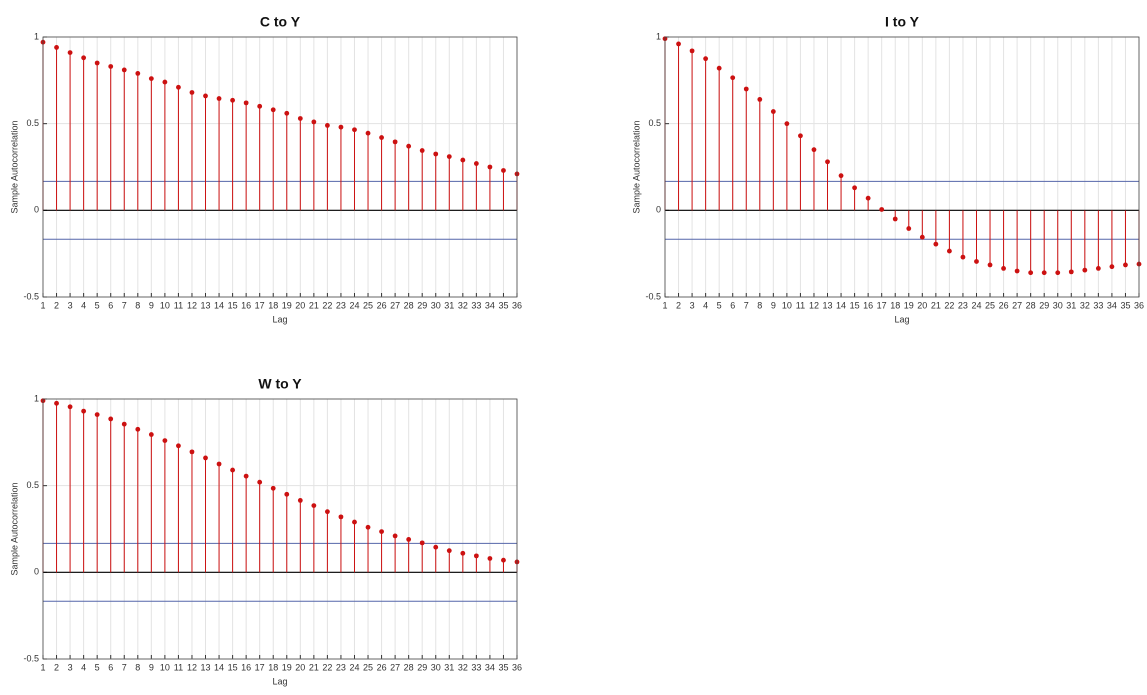 This screenshot has width=1147, height=695. Describe the element at coordinates (280, 22) in the screenshot. I see `chart-title: C to Y` at that location.